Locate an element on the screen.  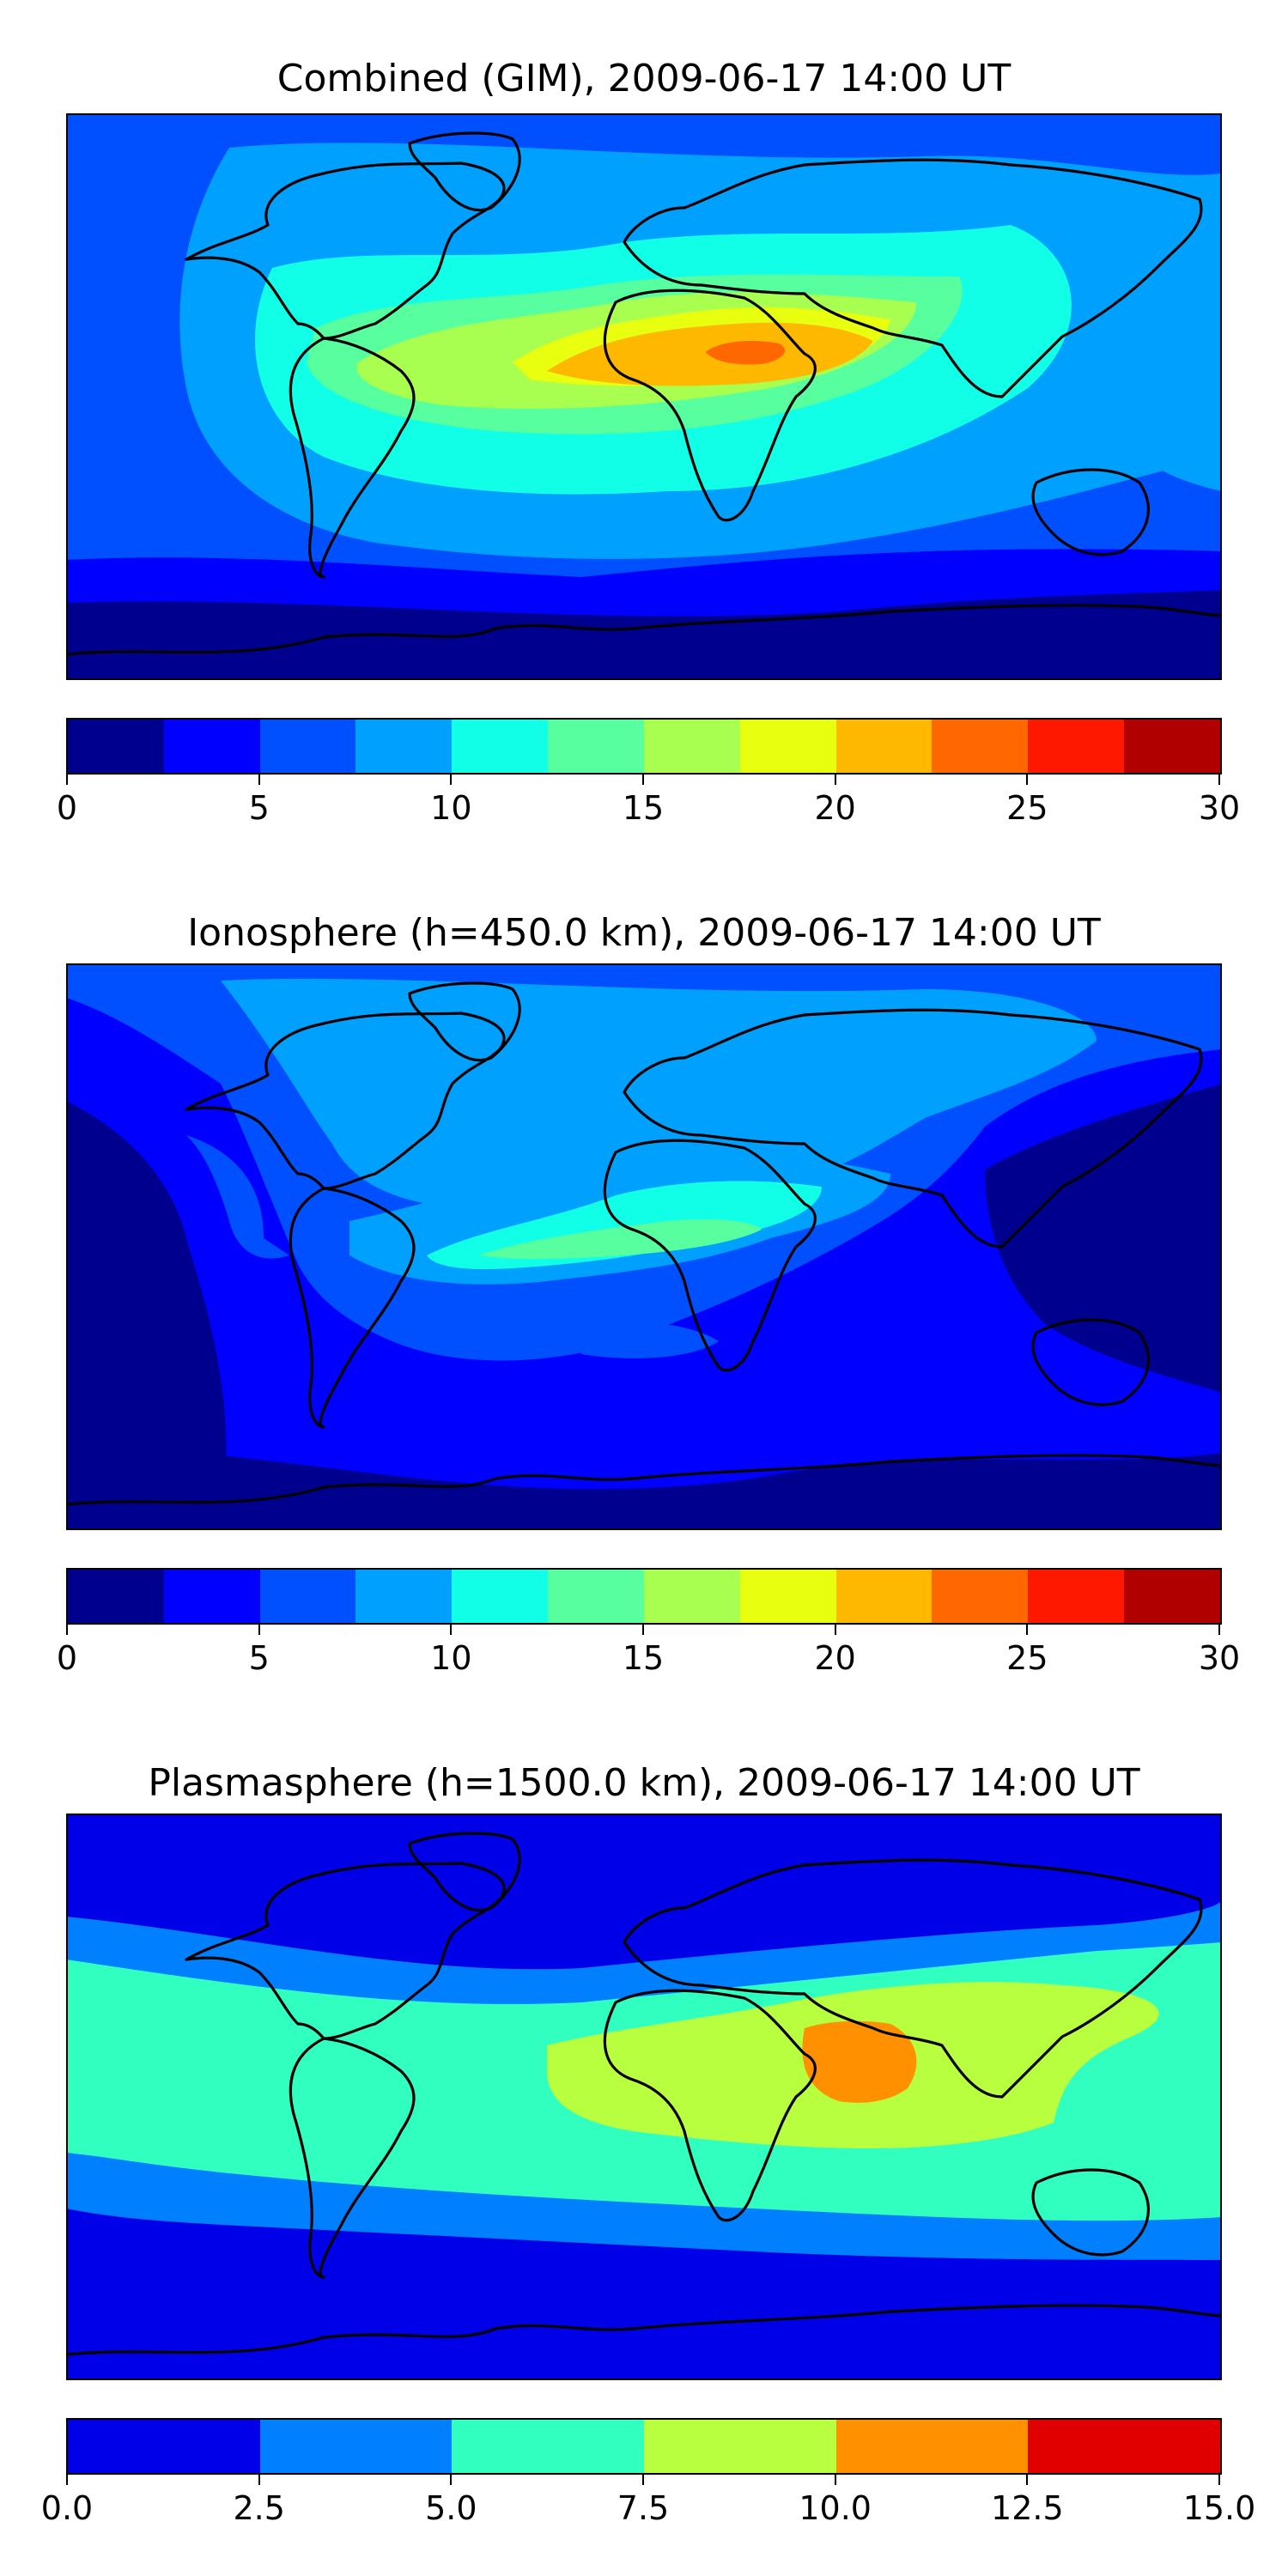
colorbar-tick-label: 0.0 is located at coordinates (67, 2508).